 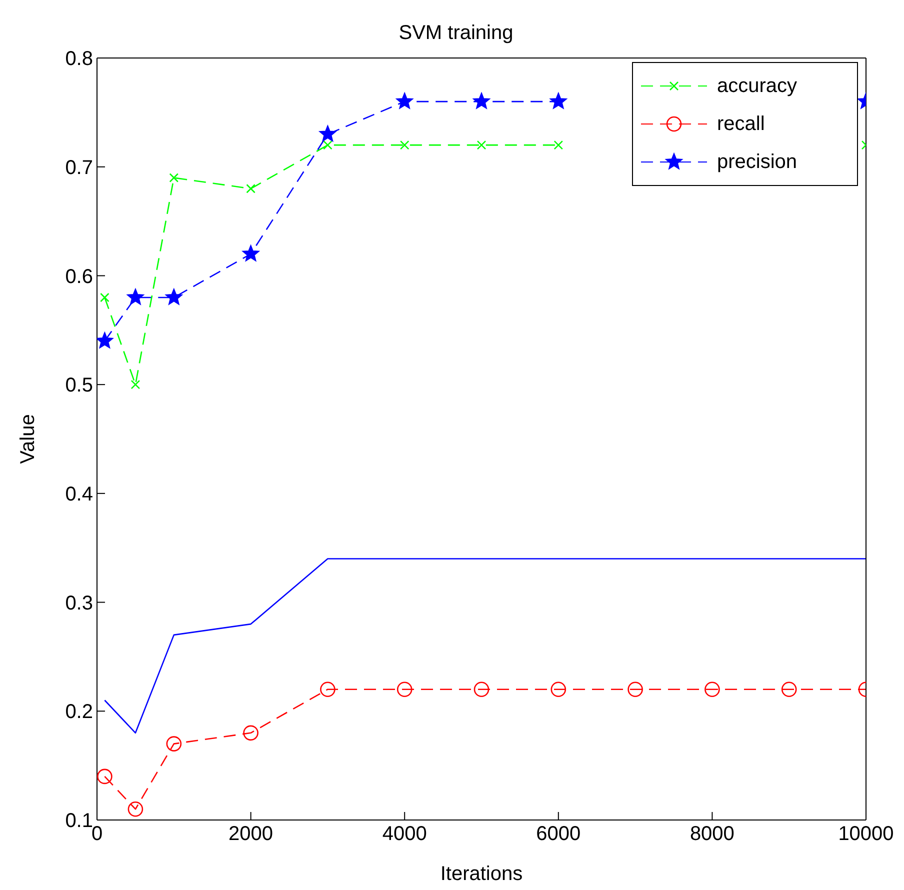 What do you see at coordinates (757, 162) in the screenshot?
I see `legend-label: precision` at bounding box center [757, 162].